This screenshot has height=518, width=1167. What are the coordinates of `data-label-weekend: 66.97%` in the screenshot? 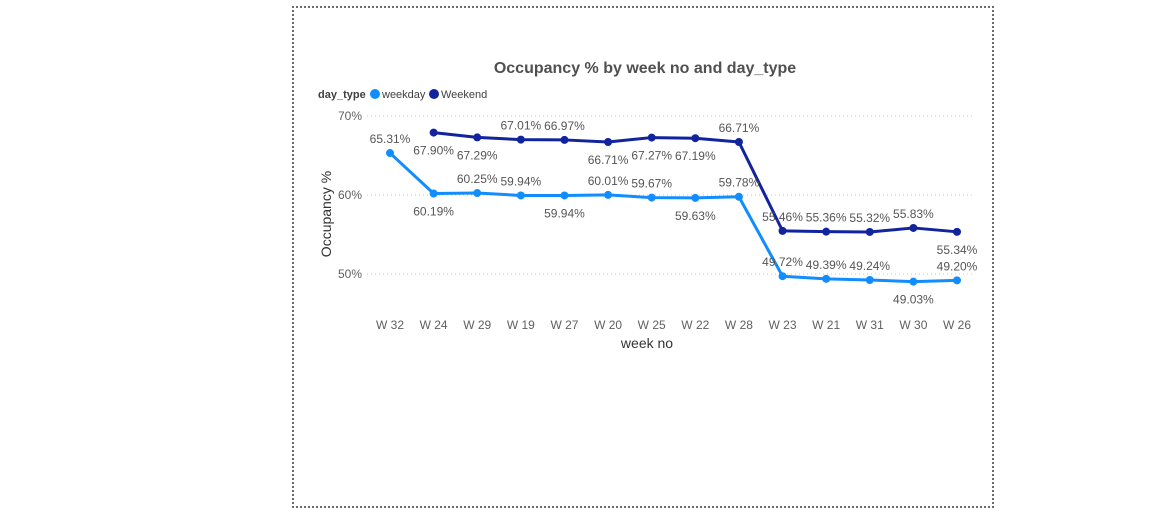 It's located at (564, 126).